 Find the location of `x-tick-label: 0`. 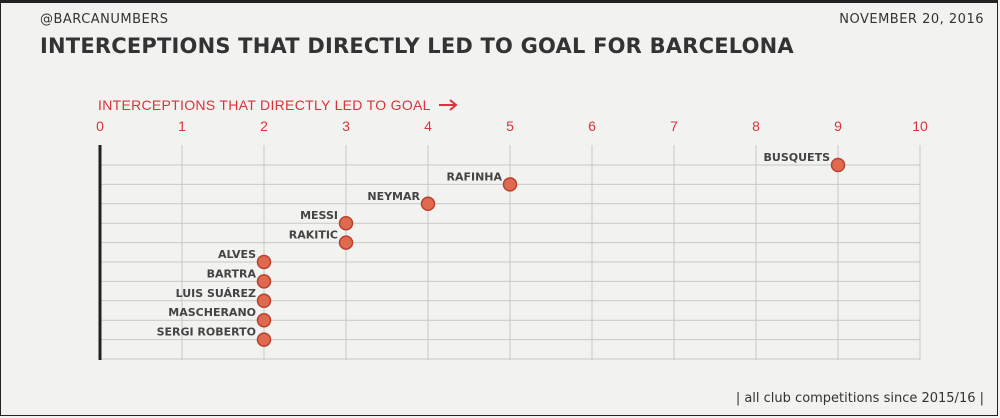

x-tick-label: 0 is located at coordinates (100, 126).